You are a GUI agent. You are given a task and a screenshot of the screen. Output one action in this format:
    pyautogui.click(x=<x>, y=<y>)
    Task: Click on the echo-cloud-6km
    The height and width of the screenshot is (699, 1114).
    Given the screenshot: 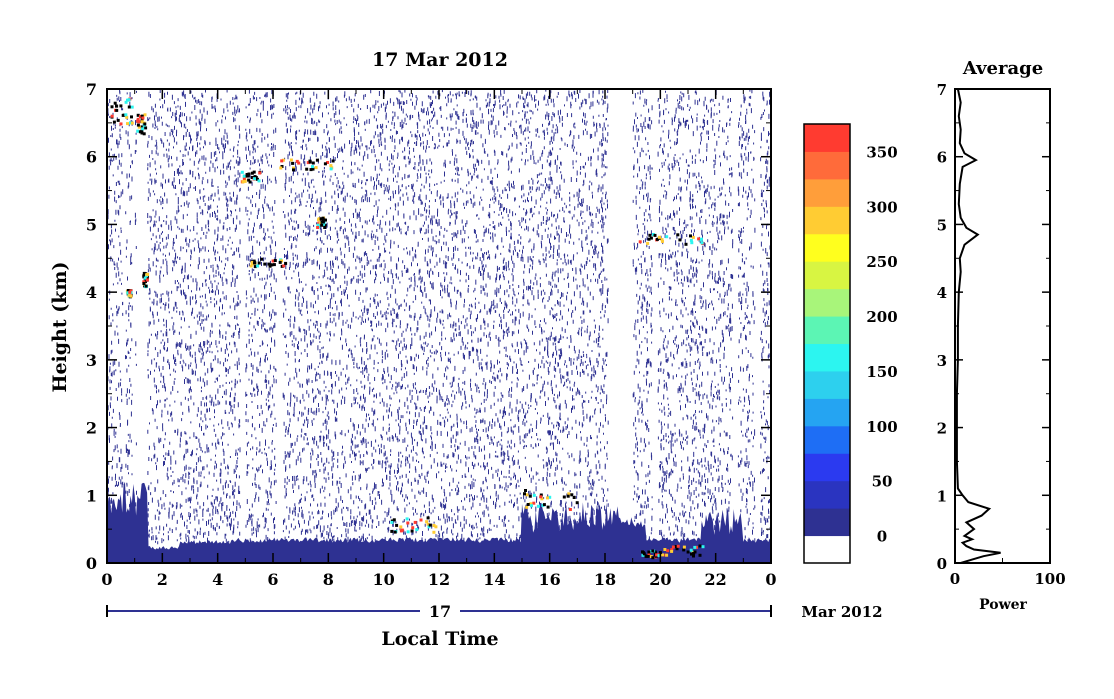 What is the action you would take?
    pyautogui.click(x=307, y=165)
    